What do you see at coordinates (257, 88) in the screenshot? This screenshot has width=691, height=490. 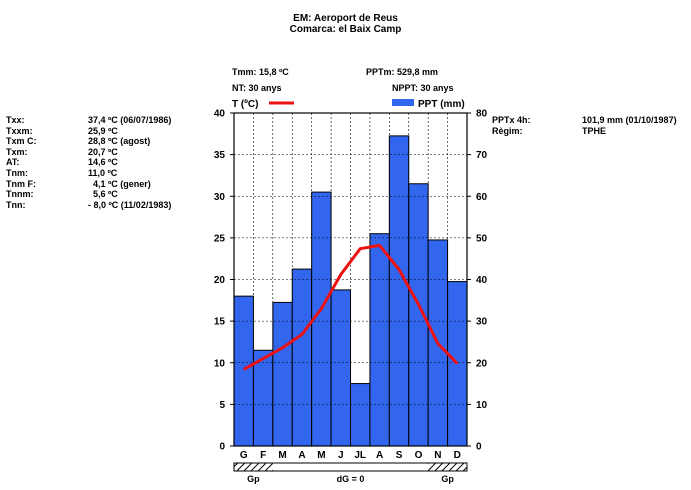 I see `nt-label: NT: 30 anys` at bounding box center [257, 88].